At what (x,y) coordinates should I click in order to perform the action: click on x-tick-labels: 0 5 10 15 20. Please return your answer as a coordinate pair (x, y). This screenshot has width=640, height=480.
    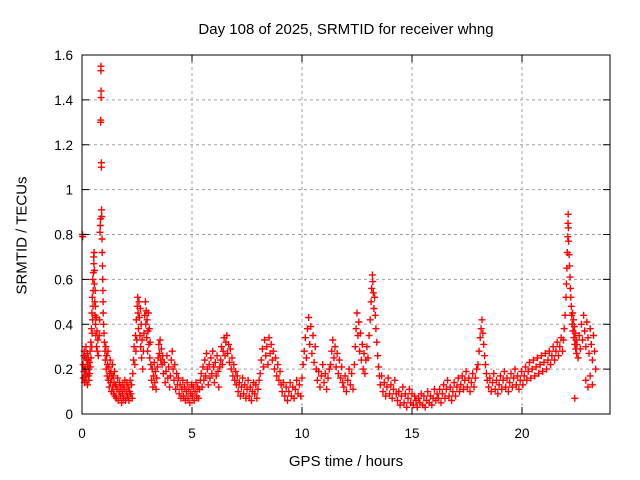
    Looking at the image, I should click on (303, 433).